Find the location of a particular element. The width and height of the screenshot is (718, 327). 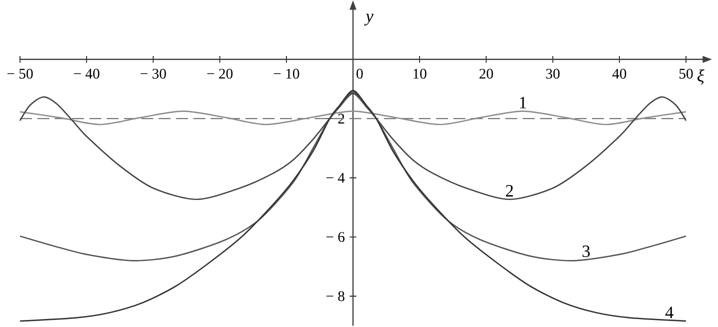

y-tick-label: − 8 is located at coordinates (335, 296).